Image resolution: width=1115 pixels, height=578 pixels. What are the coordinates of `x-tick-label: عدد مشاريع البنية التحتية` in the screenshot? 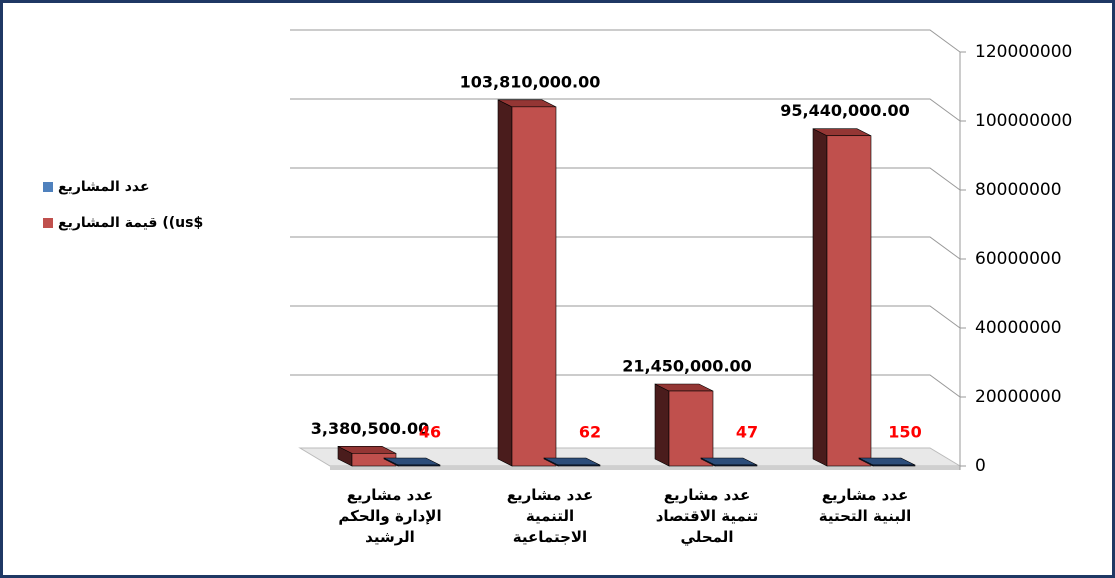 It's located at (865, 505).